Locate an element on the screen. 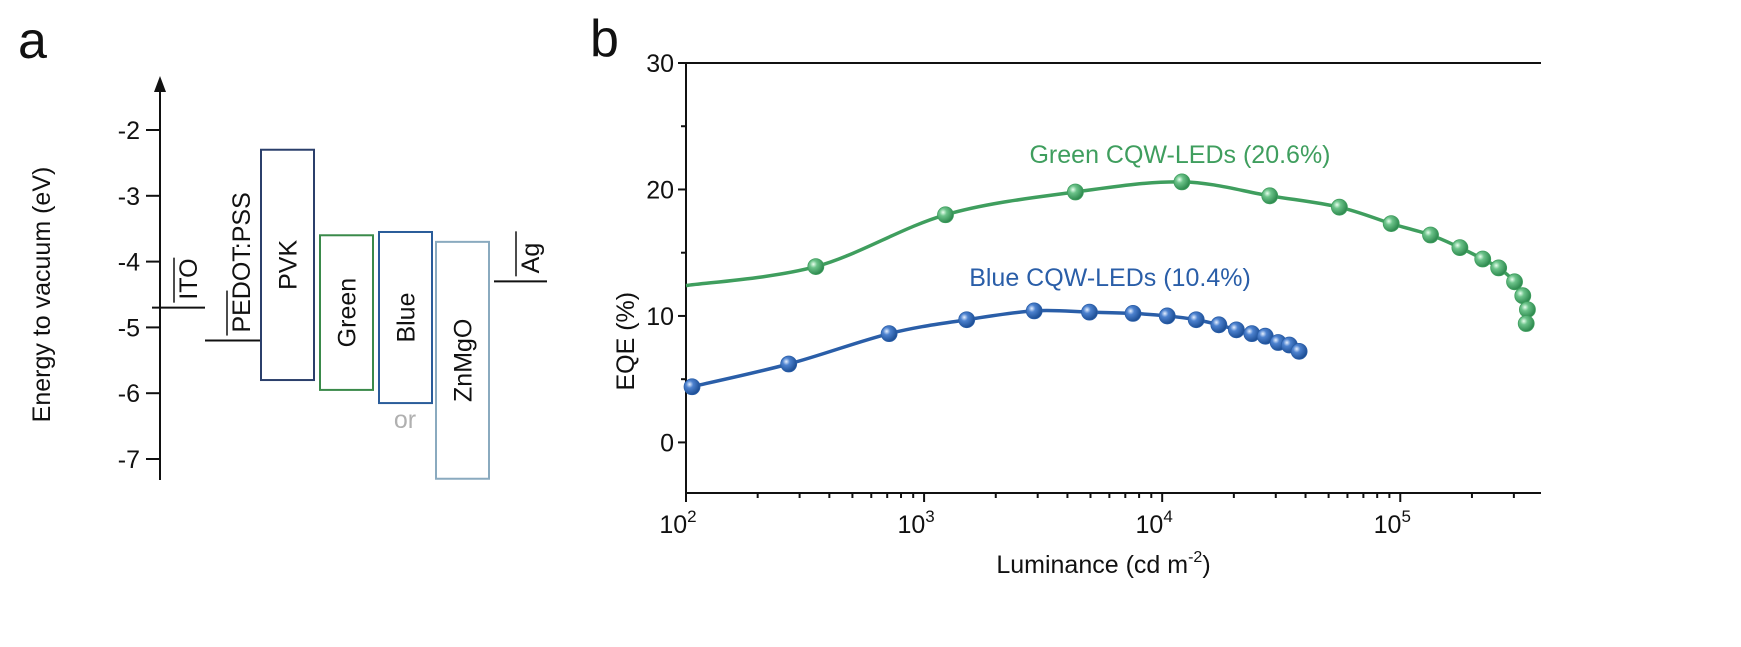  series-label: Green CQW-LEDs (20.6%) is located at coordinates (1179, 155).